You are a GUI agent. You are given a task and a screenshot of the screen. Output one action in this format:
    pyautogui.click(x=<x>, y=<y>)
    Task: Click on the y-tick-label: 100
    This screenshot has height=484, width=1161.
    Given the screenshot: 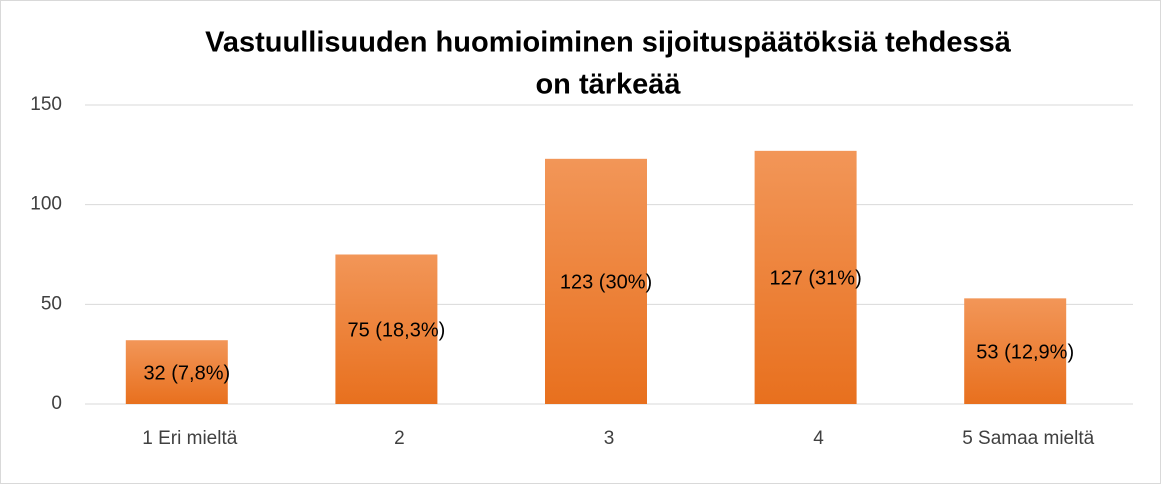 What is the action you would take?
    pyautogui.click(x=46, y=204)
    